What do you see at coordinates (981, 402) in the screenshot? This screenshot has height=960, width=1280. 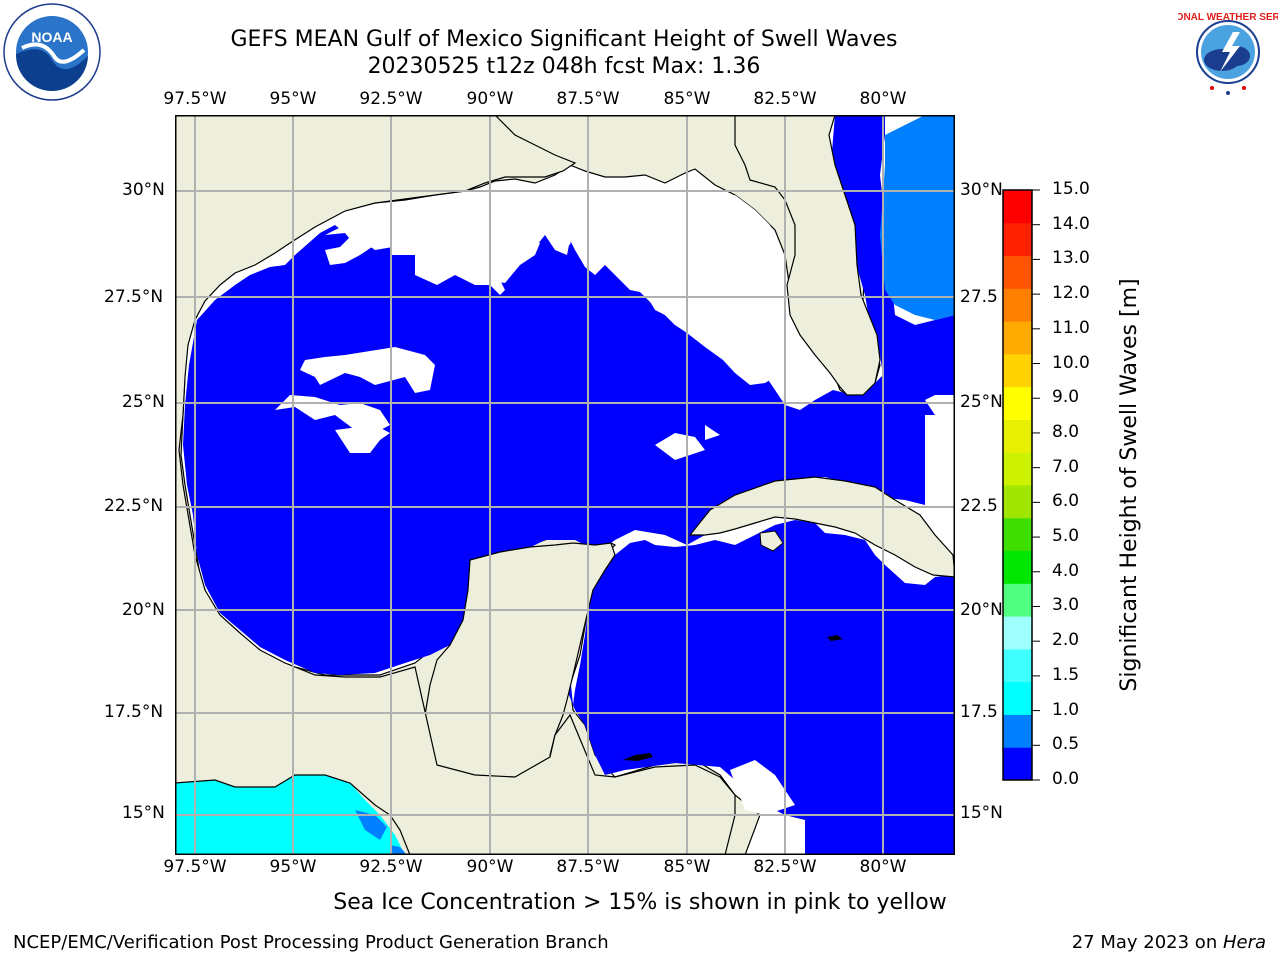 I see `lat-label-right: 25°N` at bounding box center [981, 402].